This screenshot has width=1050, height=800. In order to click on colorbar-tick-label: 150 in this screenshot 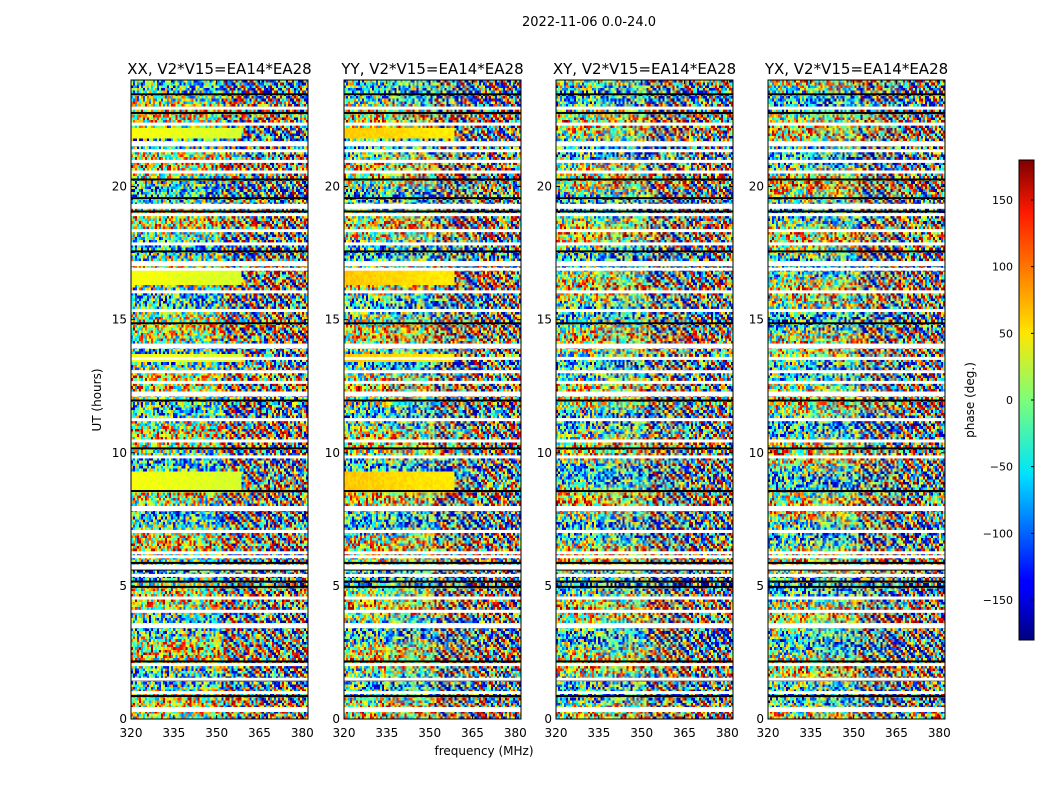, I will do `click(1002, 200)`.